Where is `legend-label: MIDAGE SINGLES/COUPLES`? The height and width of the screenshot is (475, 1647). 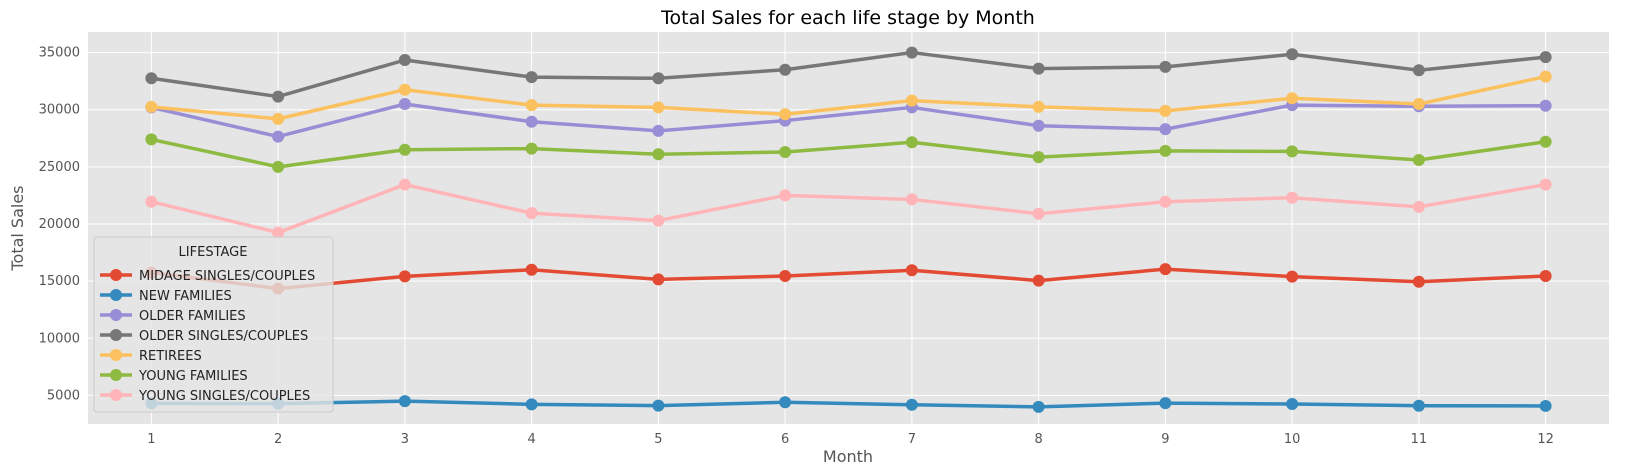 legend-label: MIDAGE SINGLES/COUPLES is located at coordinates (227, 276).